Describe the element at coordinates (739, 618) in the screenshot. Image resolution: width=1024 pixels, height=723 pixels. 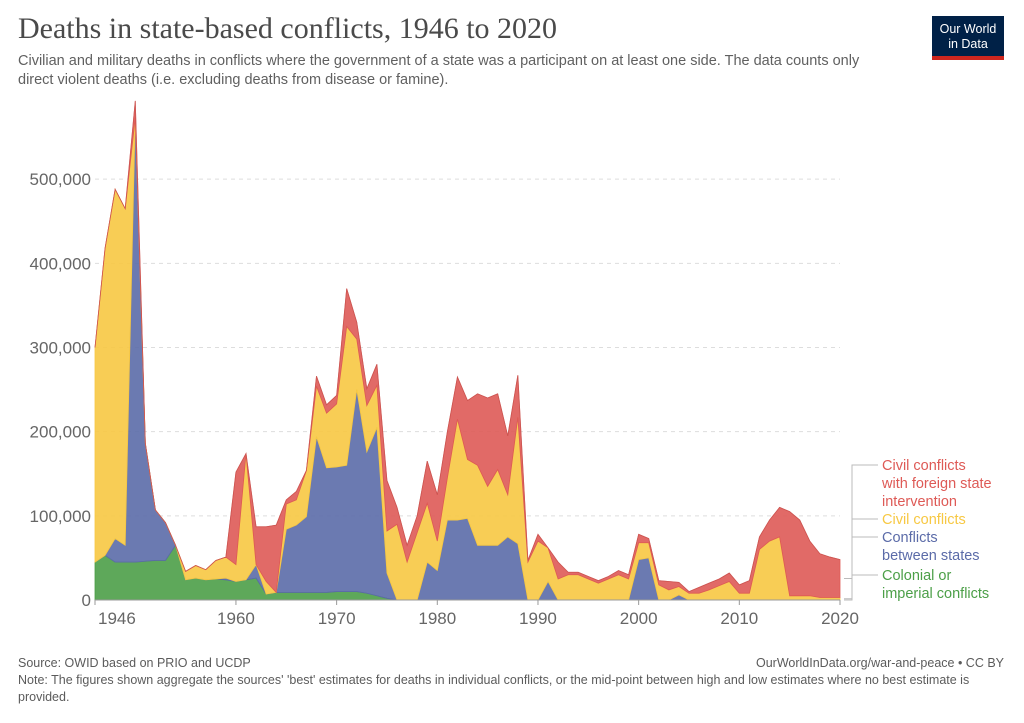
I see `x-tick-label: 2010` at that location.